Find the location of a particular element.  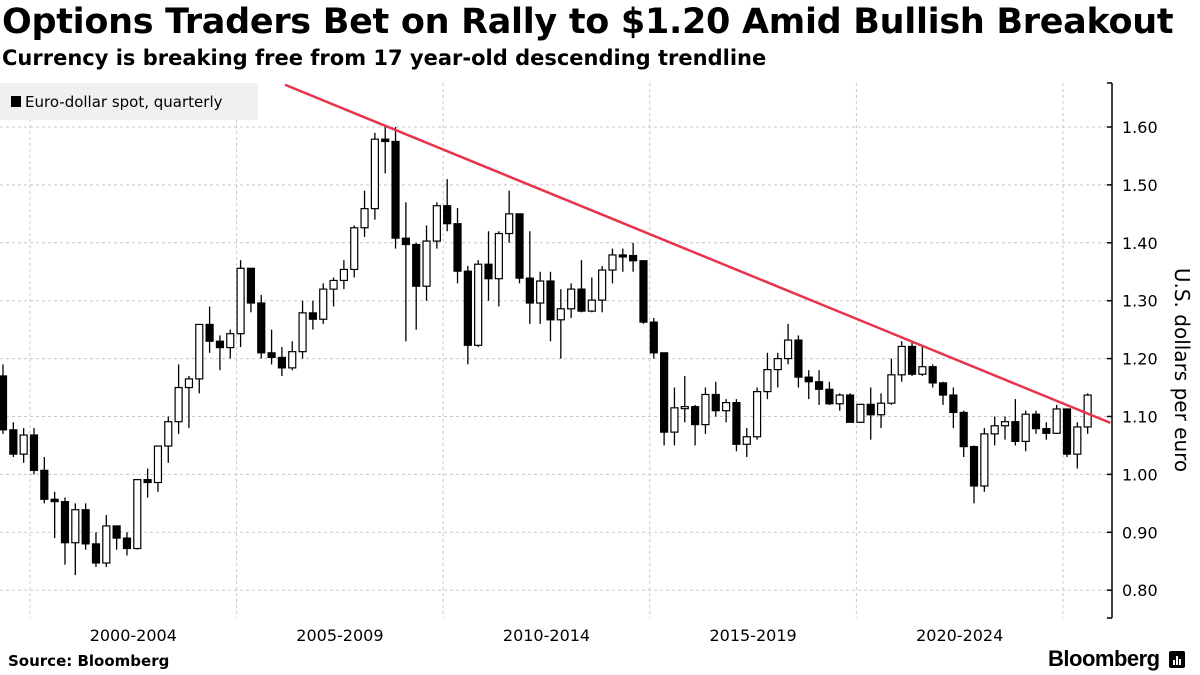

bloomberg-logo: Bloomberg is located at coordinates (1116, 659).